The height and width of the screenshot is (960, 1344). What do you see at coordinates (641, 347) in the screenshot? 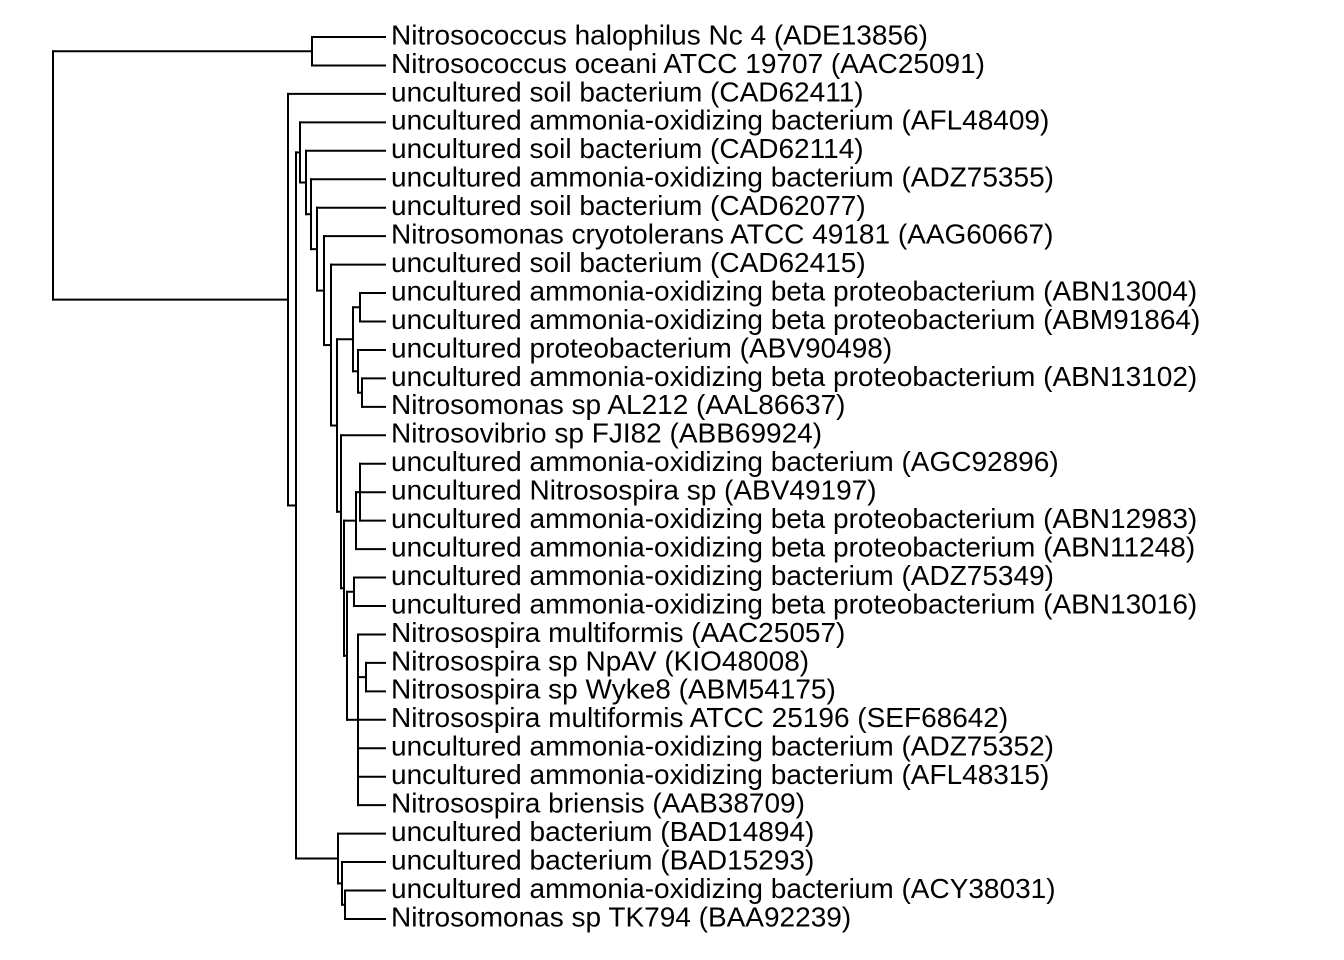
I see `leaf-label: uncultured proteobacterium (ABV90498)` at bounding box center [641, 347].